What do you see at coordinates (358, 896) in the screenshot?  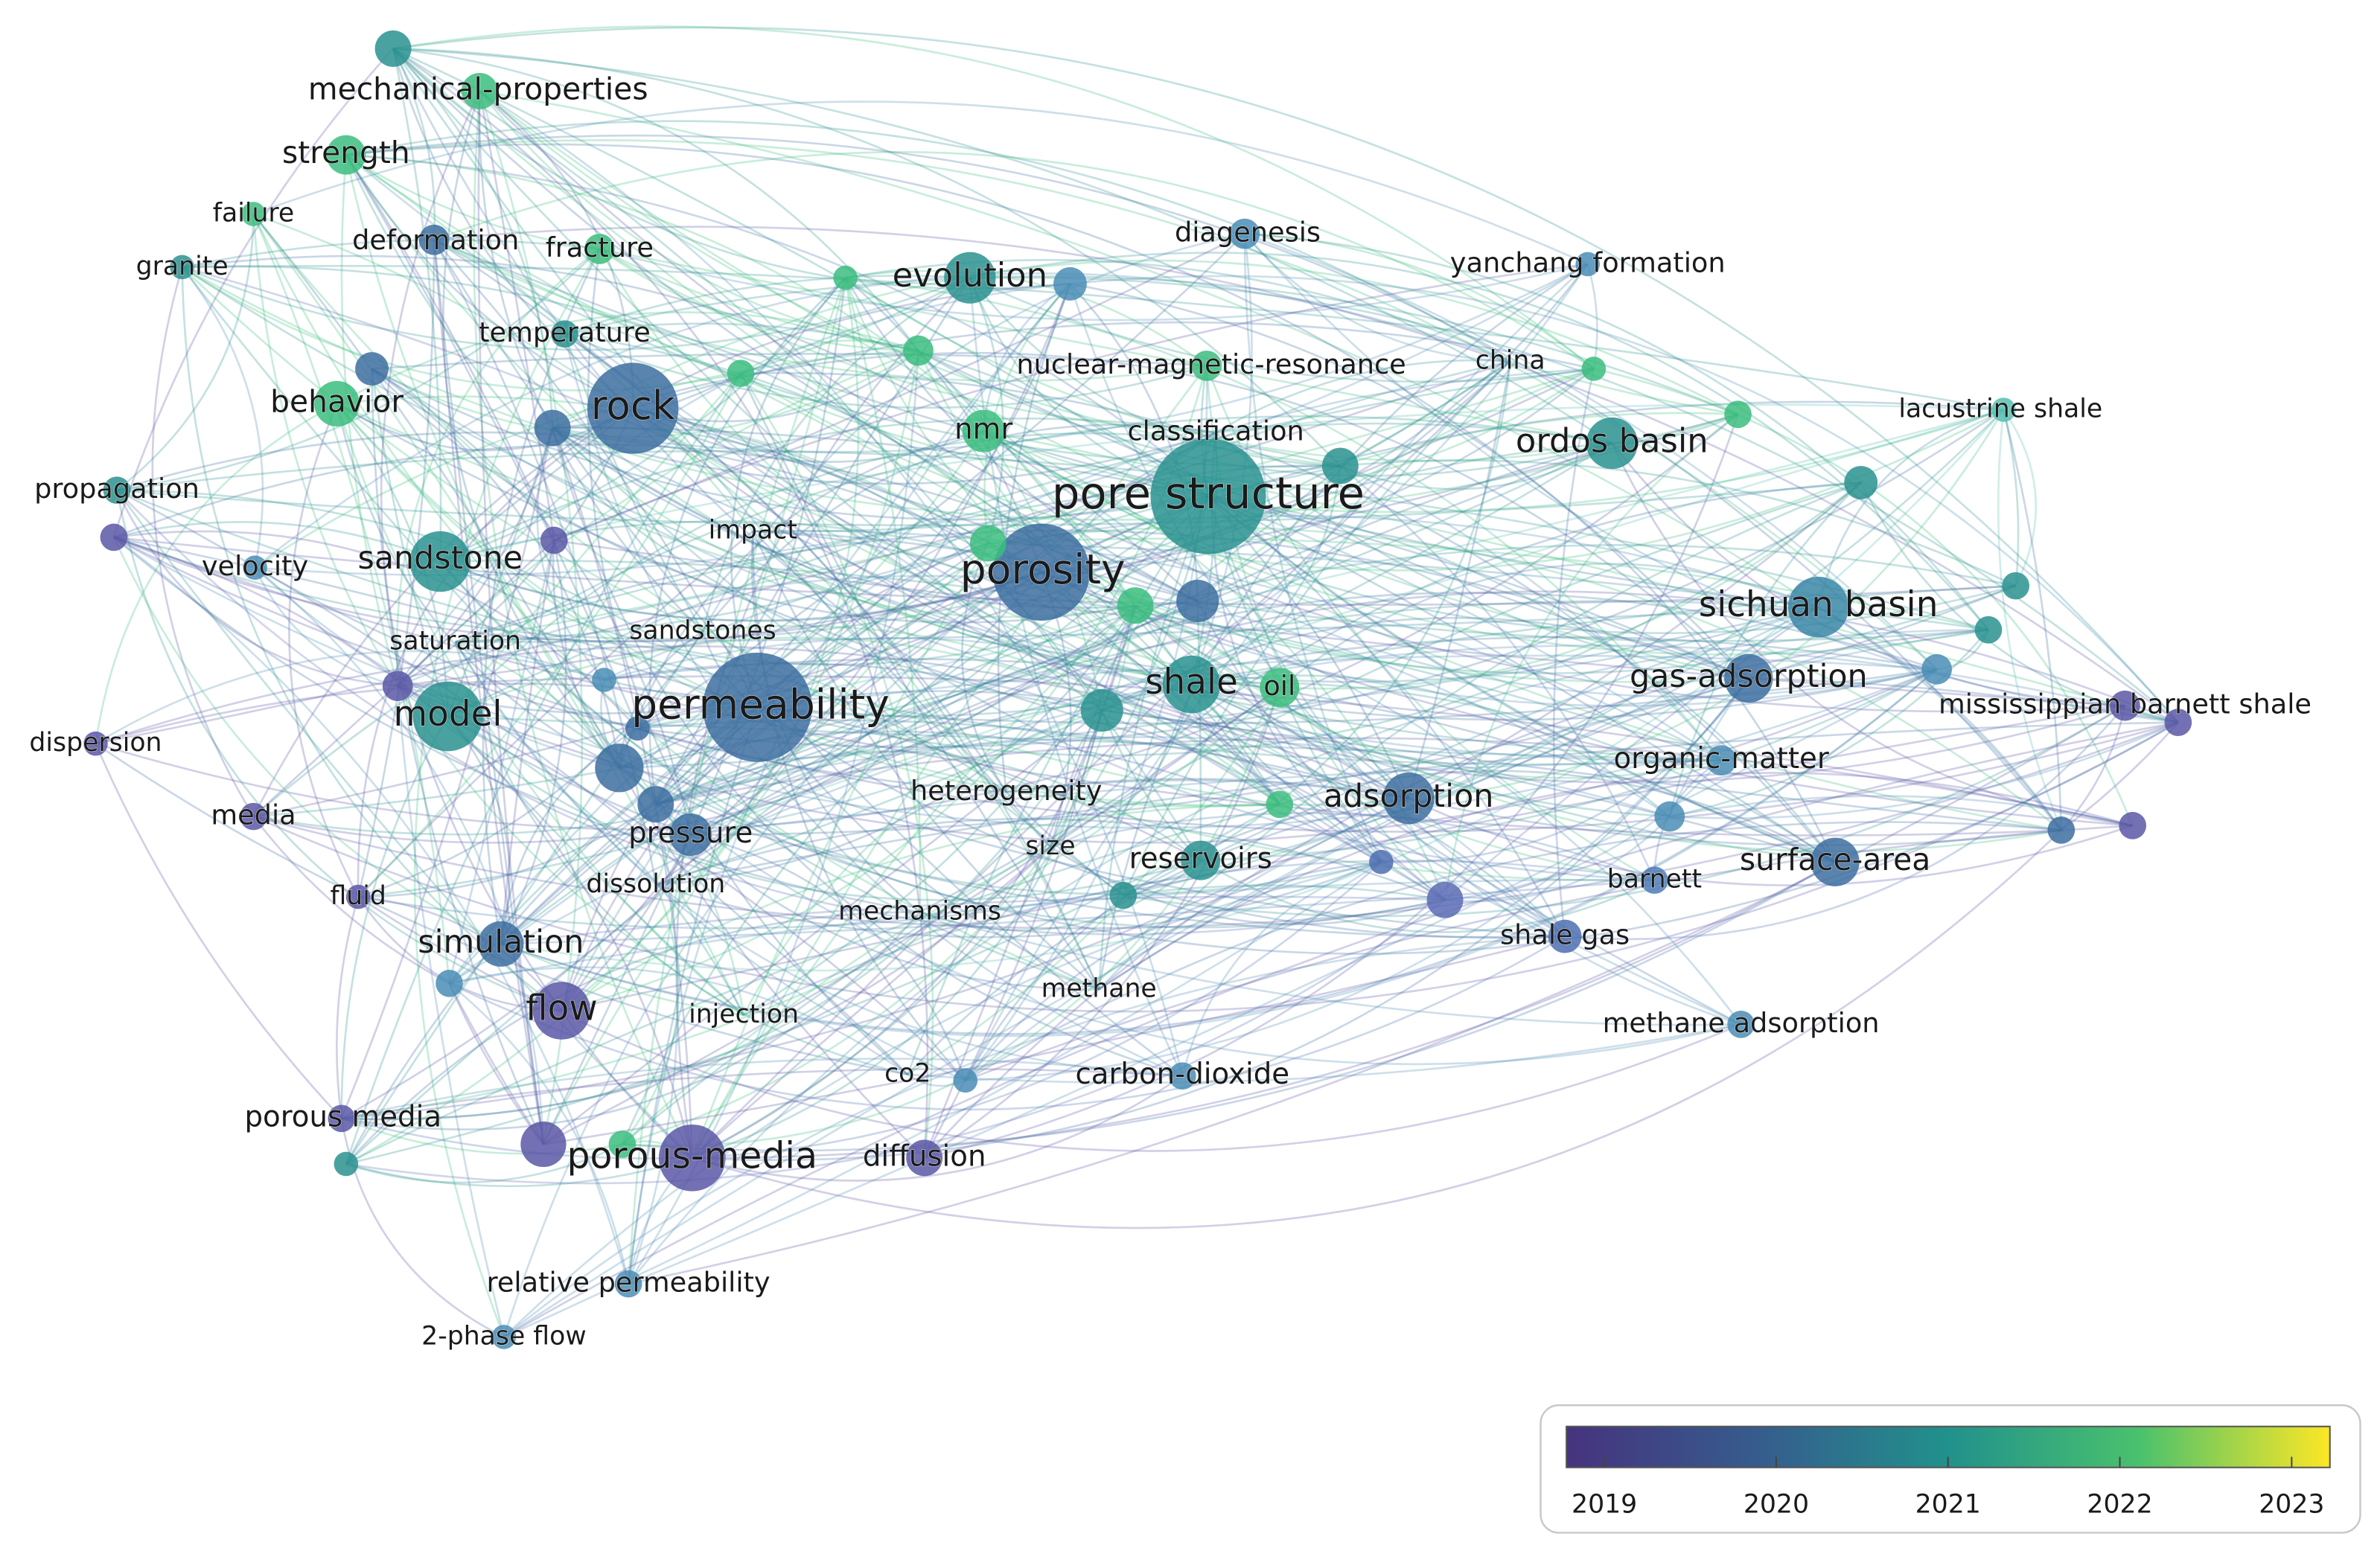 I see `node-label: fluid` at bounding box center [358, 896].